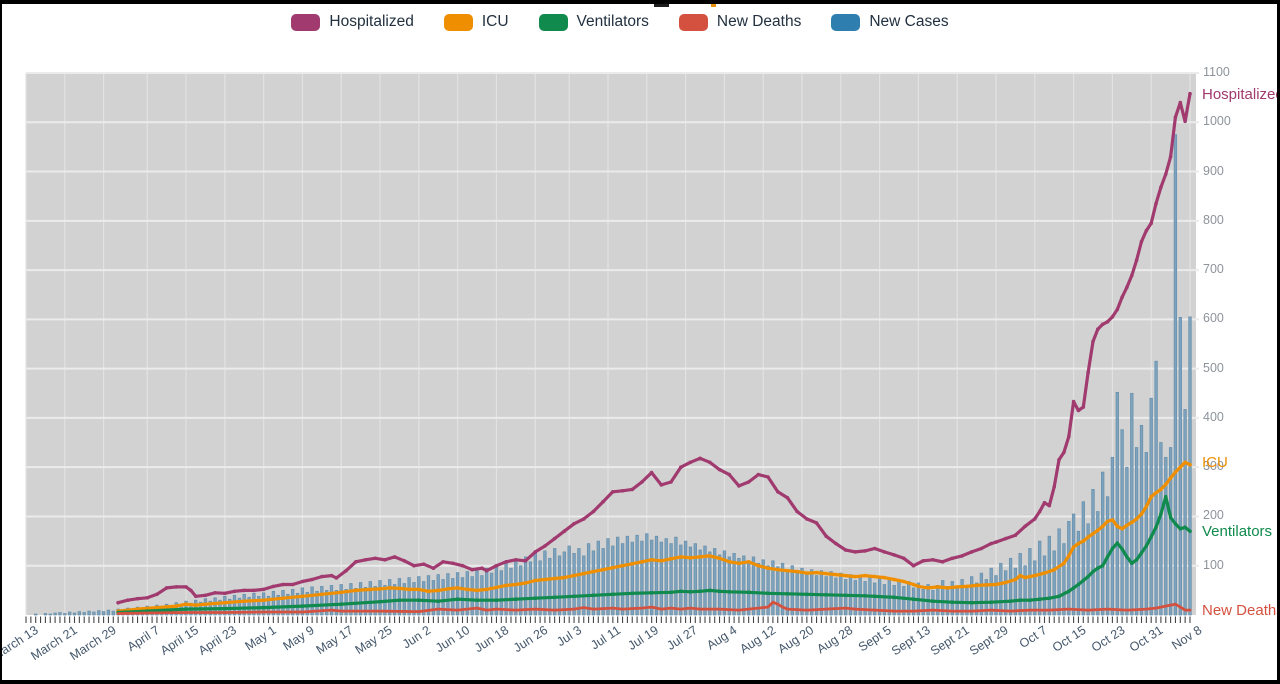  I want to click on y-axis-tick-label: 1000, so click(1217, 121).